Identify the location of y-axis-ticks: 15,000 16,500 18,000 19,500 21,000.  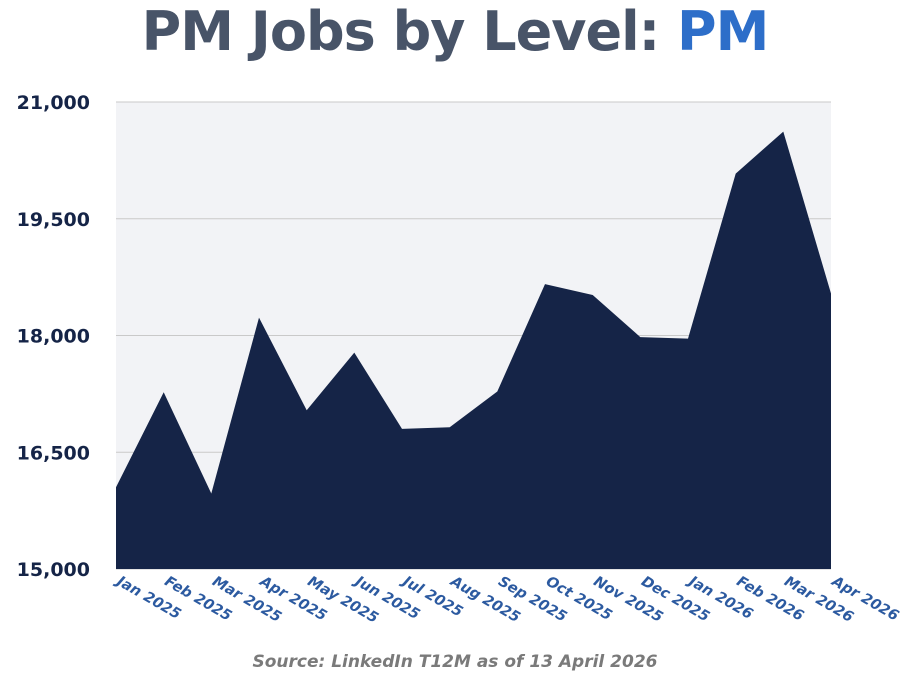
(53, 336).